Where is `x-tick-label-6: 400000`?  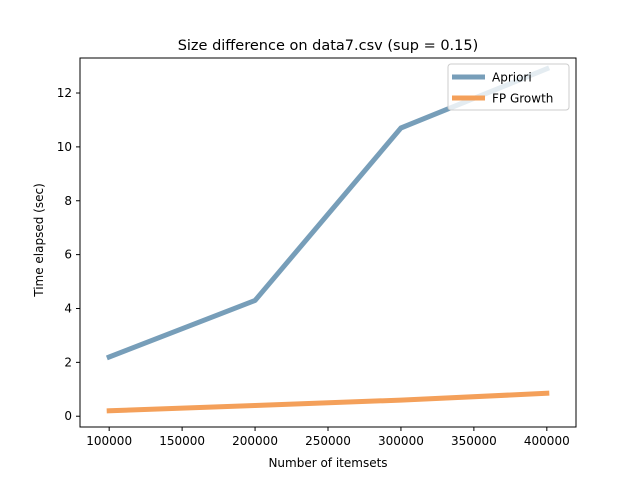
x-tick-label-6: 400000 is located at coordinates (547, 441).